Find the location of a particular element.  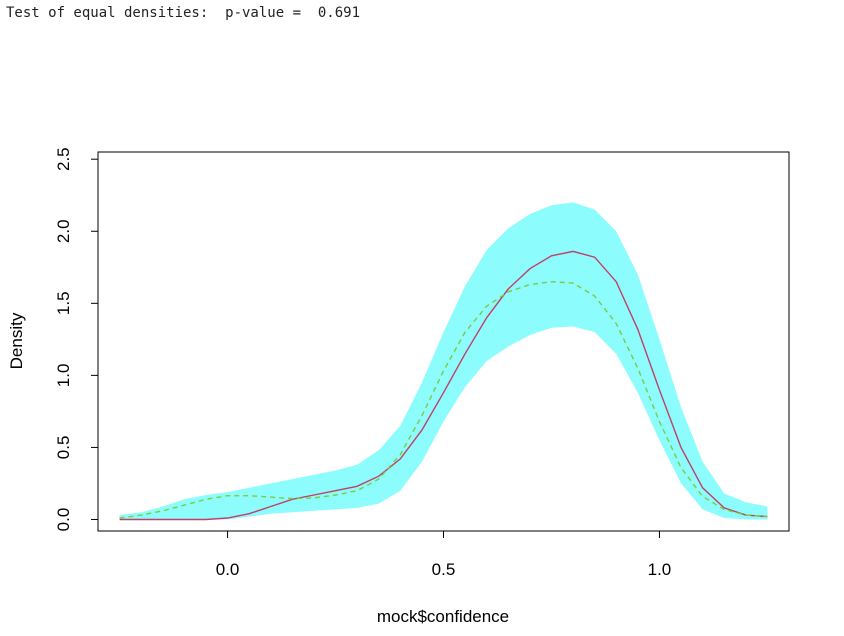

y-tick-label: 1.5 is located at coordinates (63, 303).